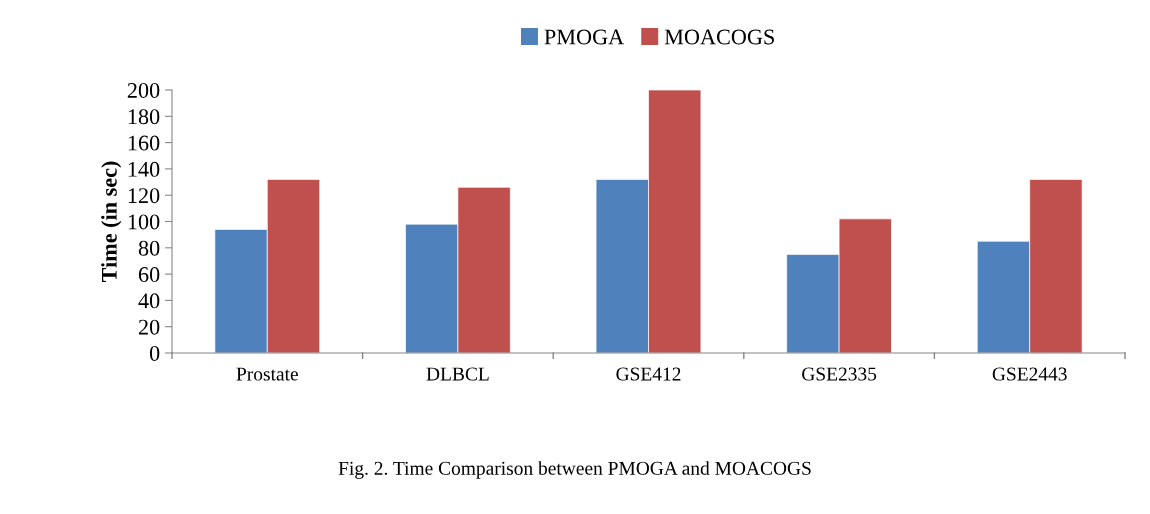  What do you see at coordinates (144, 196) in the screenshot?
I see `y-tick-label: 120` at bounding box center [144, 196].